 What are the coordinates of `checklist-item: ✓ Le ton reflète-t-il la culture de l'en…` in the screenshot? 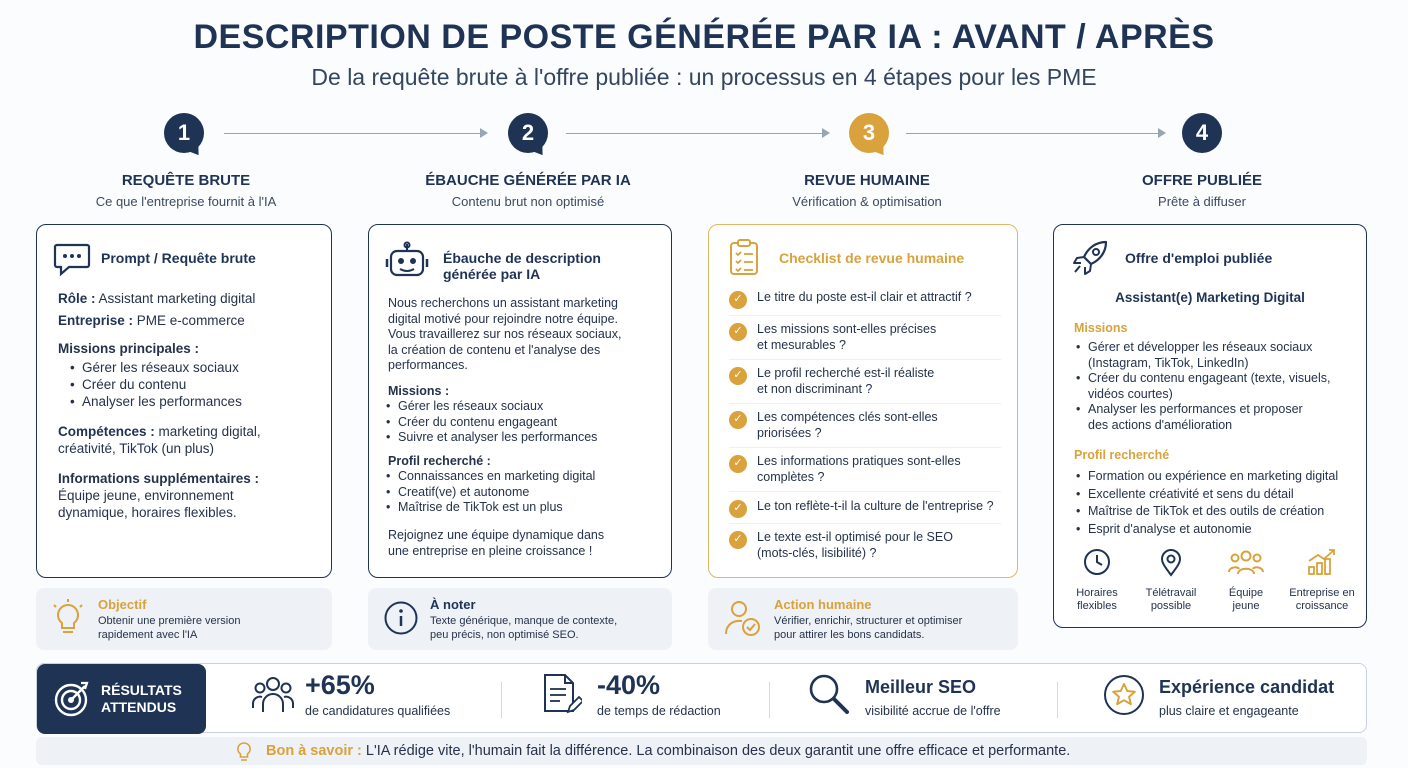 It's located at (865, 508).